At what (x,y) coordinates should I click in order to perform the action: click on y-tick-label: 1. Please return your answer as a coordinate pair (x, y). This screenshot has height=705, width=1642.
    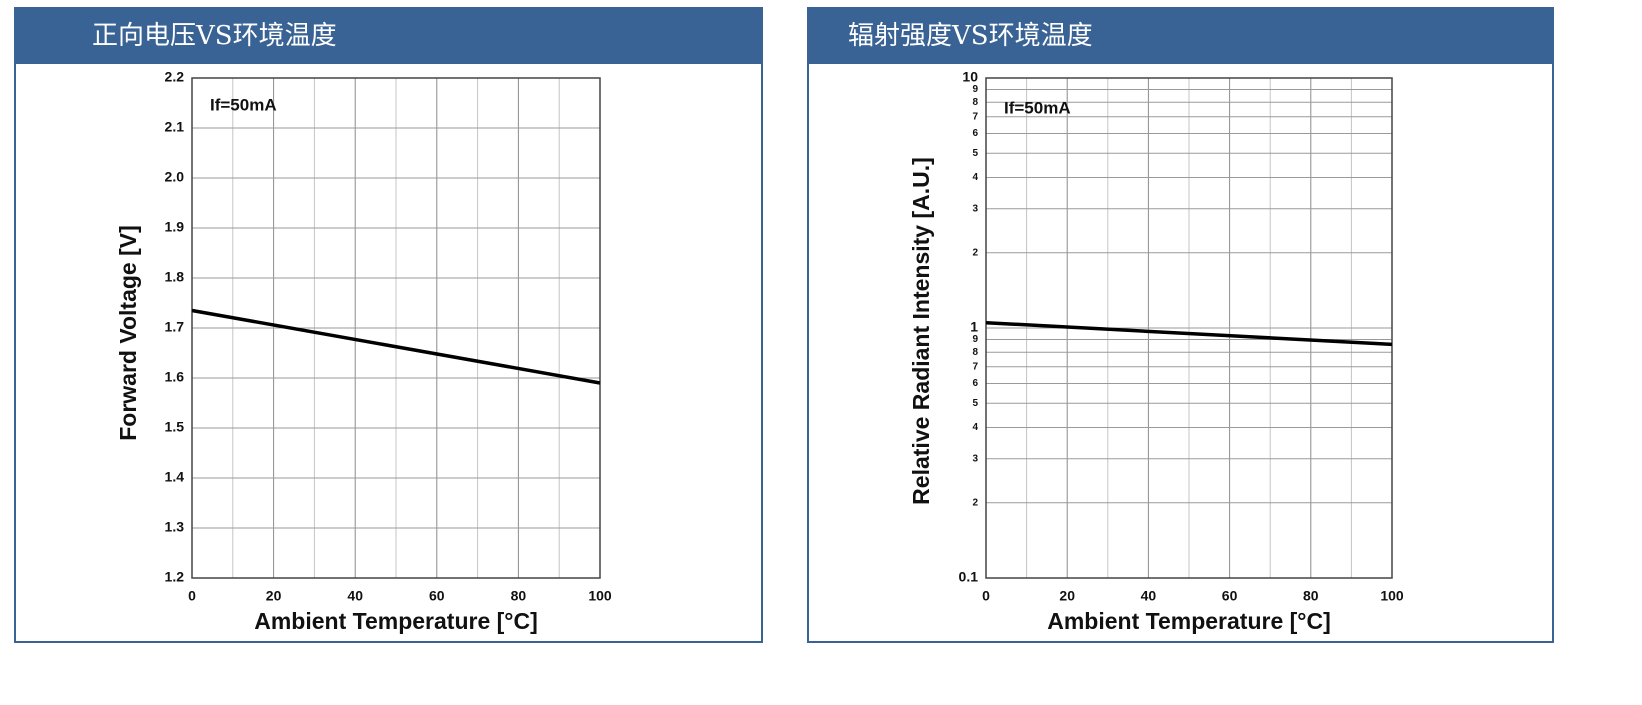
    Looking at the image, I should click on (974, 327).